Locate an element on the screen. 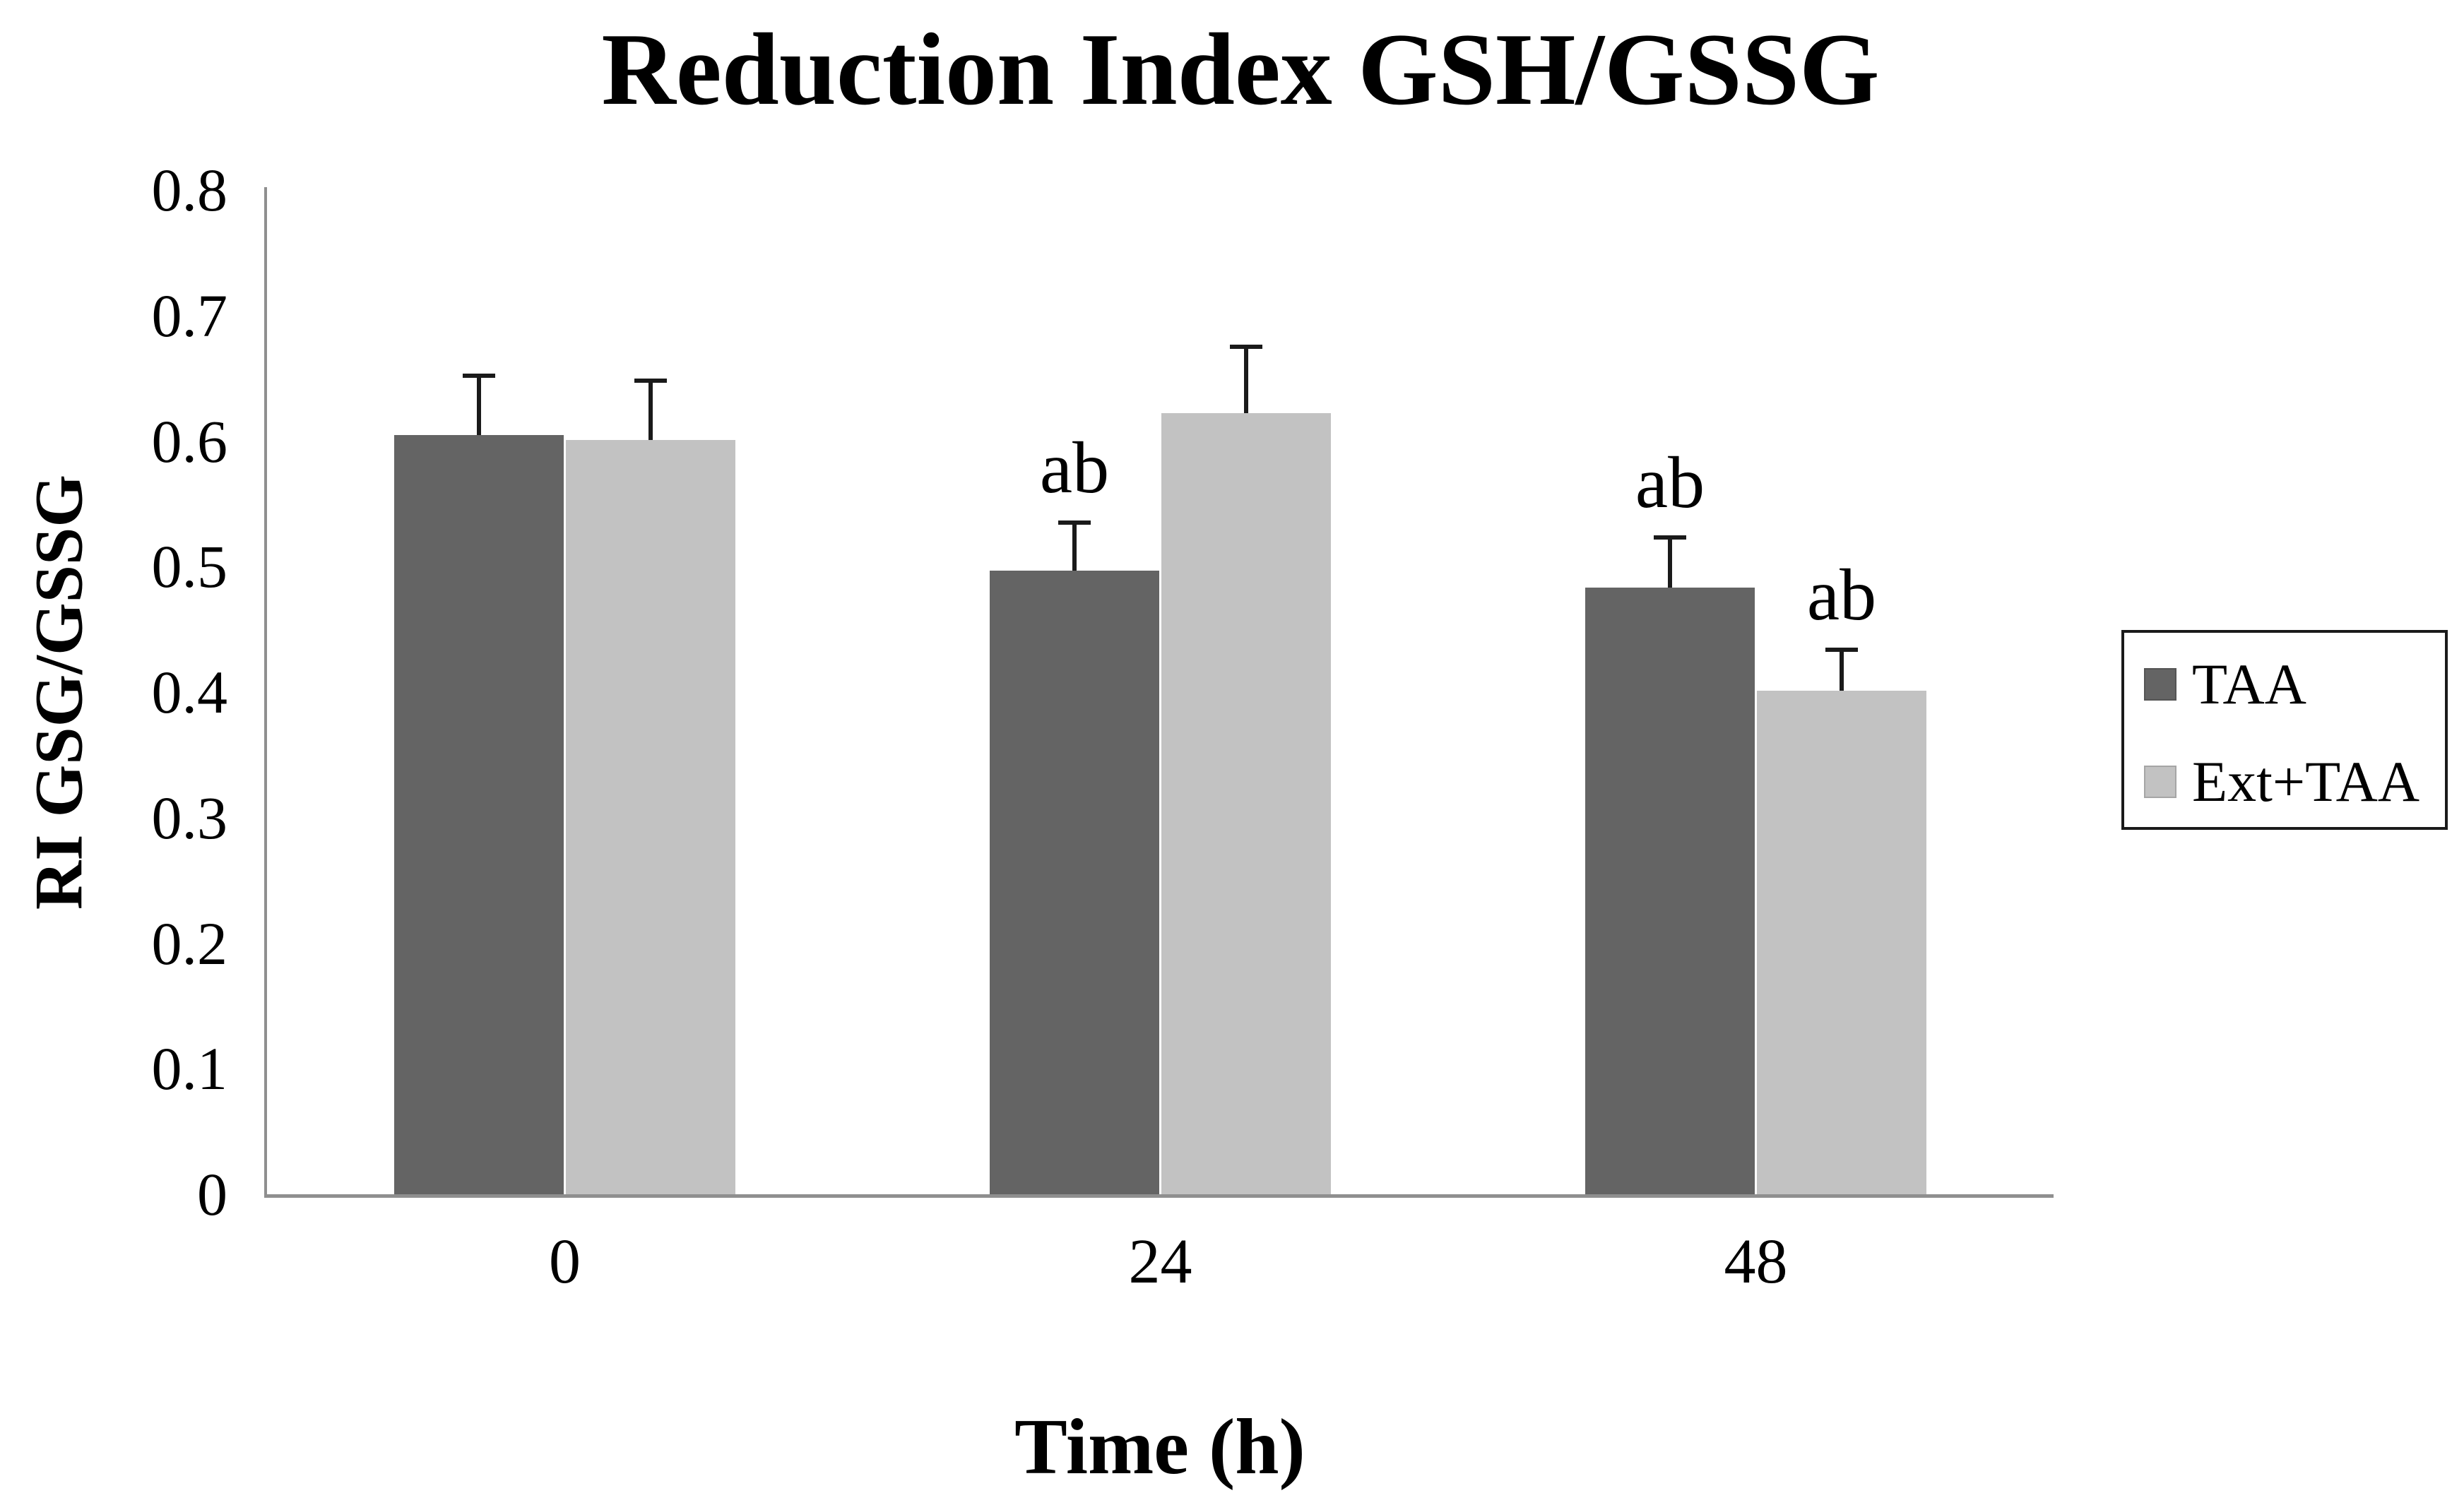  y-tick-label: 0.2 is located at coordinates (189, 943).